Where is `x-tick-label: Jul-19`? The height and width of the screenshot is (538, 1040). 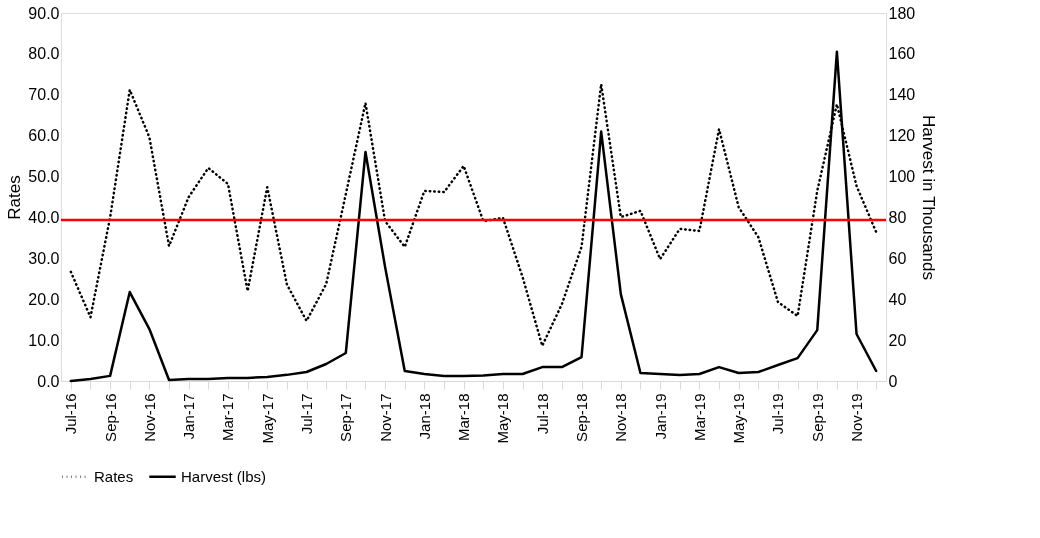
x-tick-label: Jul-19 is located at coordinates (778, 414).